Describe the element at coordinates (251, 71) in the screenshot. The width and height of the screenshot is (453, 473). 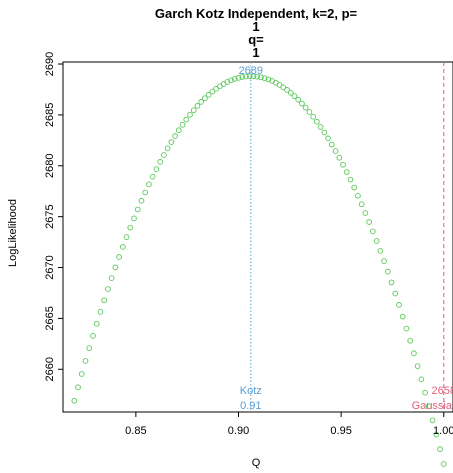
I see `kotz-peak-value-label: 2689` at that location.